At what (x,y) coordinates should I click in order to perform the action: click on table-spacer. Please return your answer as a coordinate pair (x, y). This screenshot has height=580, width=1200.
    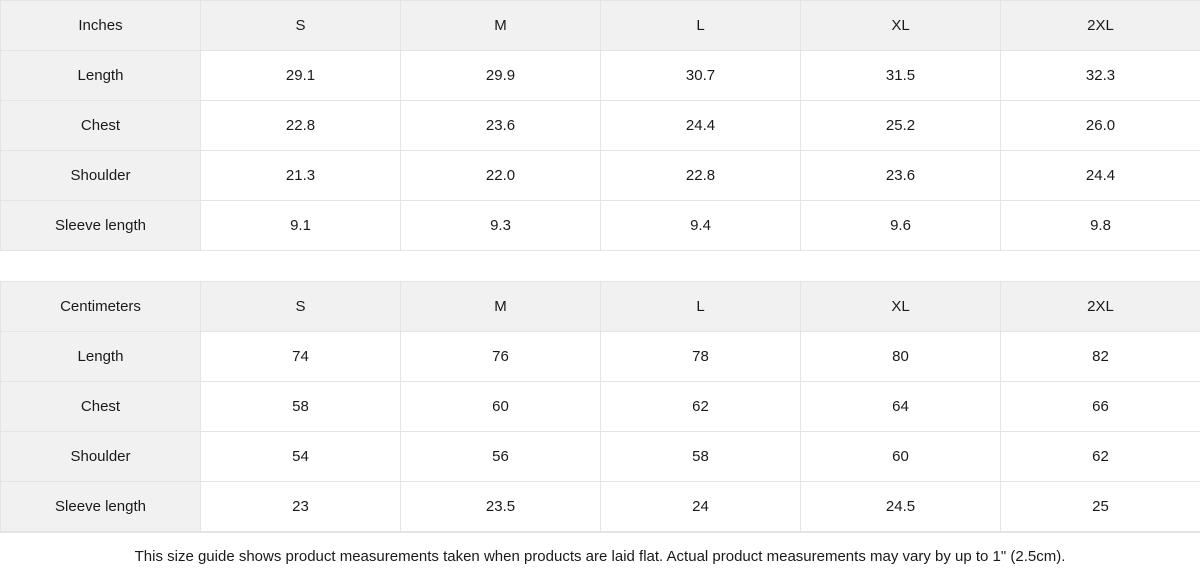
    Looking at the image, I should click on (600, 266).